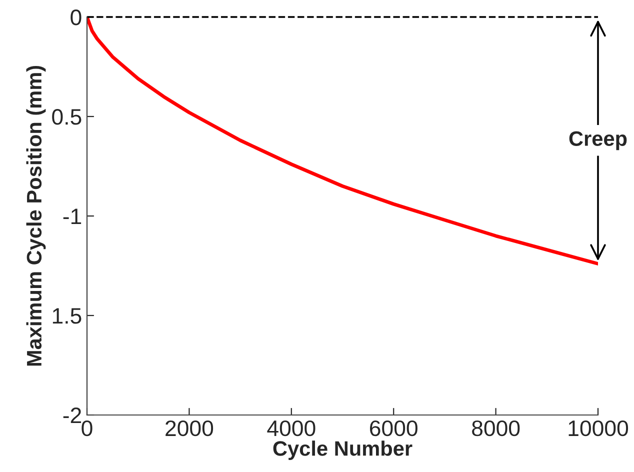 The image size is (634, 472). Describe the element at coordinates (67, 316) in the screenshot. I see `y-tick-label: 1.5` at that location.